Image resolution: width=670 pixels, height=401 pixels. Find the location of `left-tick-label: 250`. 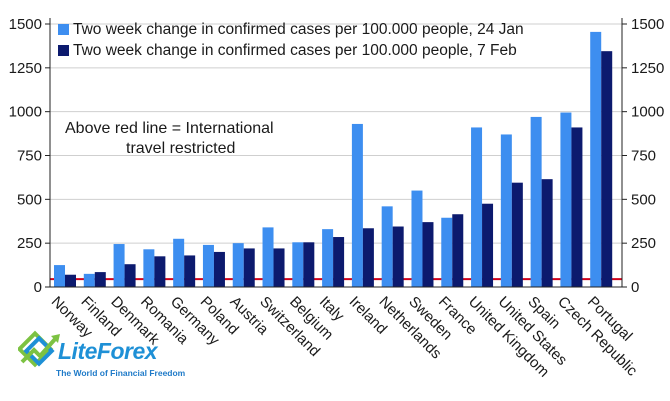

left-tick-label: 250 is located at coordinates (29, 243).